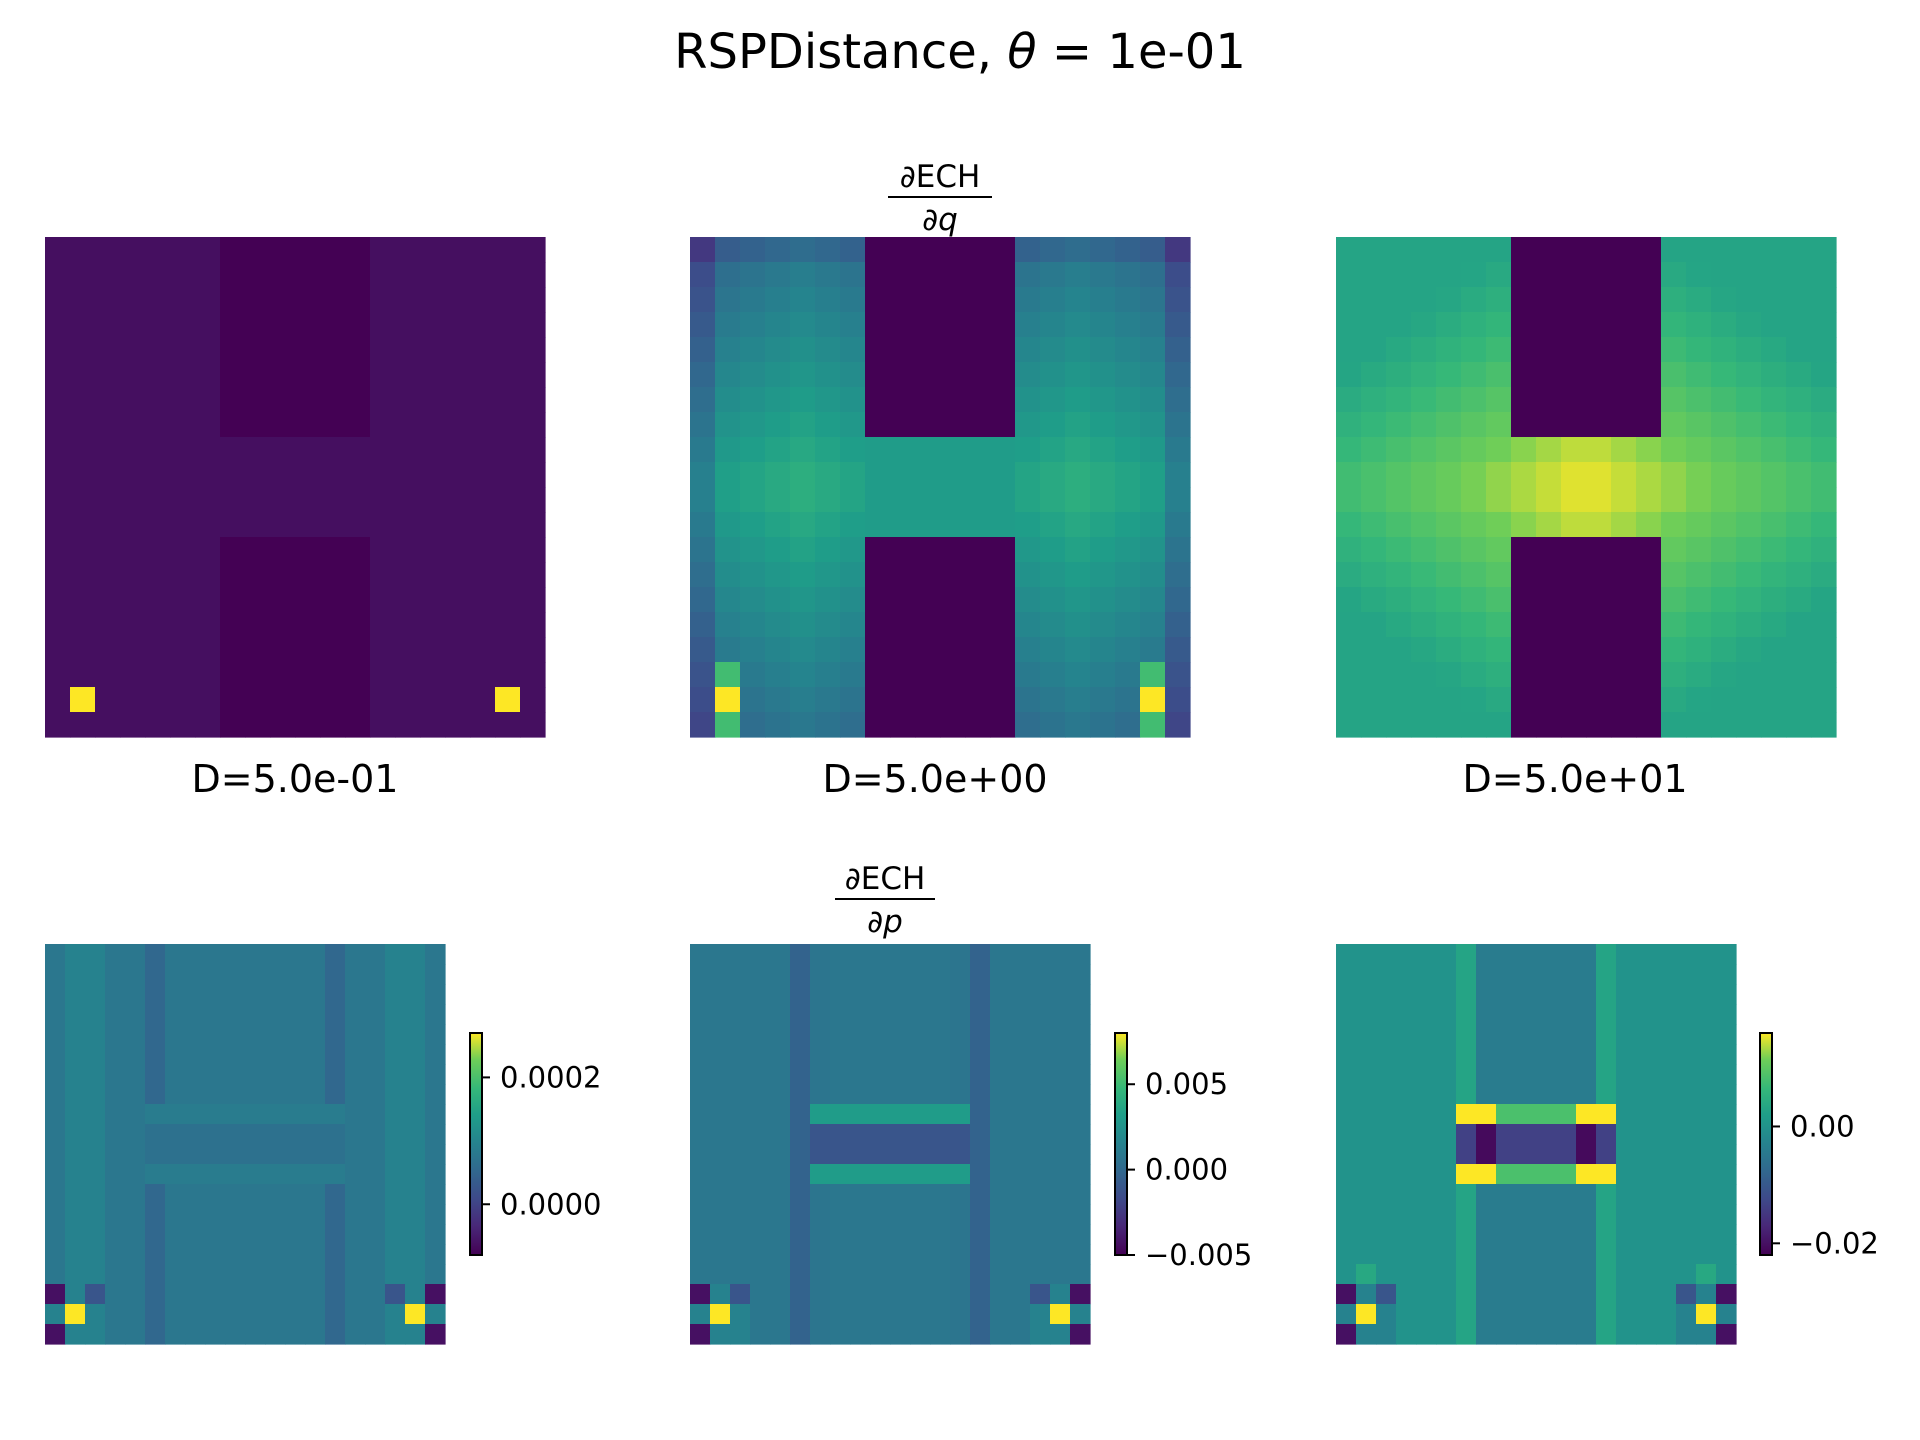  Describe the element at coordinates (295, 779) in the screenshot. I see `xlabel-top-1: D=5.0e-01` at that location.